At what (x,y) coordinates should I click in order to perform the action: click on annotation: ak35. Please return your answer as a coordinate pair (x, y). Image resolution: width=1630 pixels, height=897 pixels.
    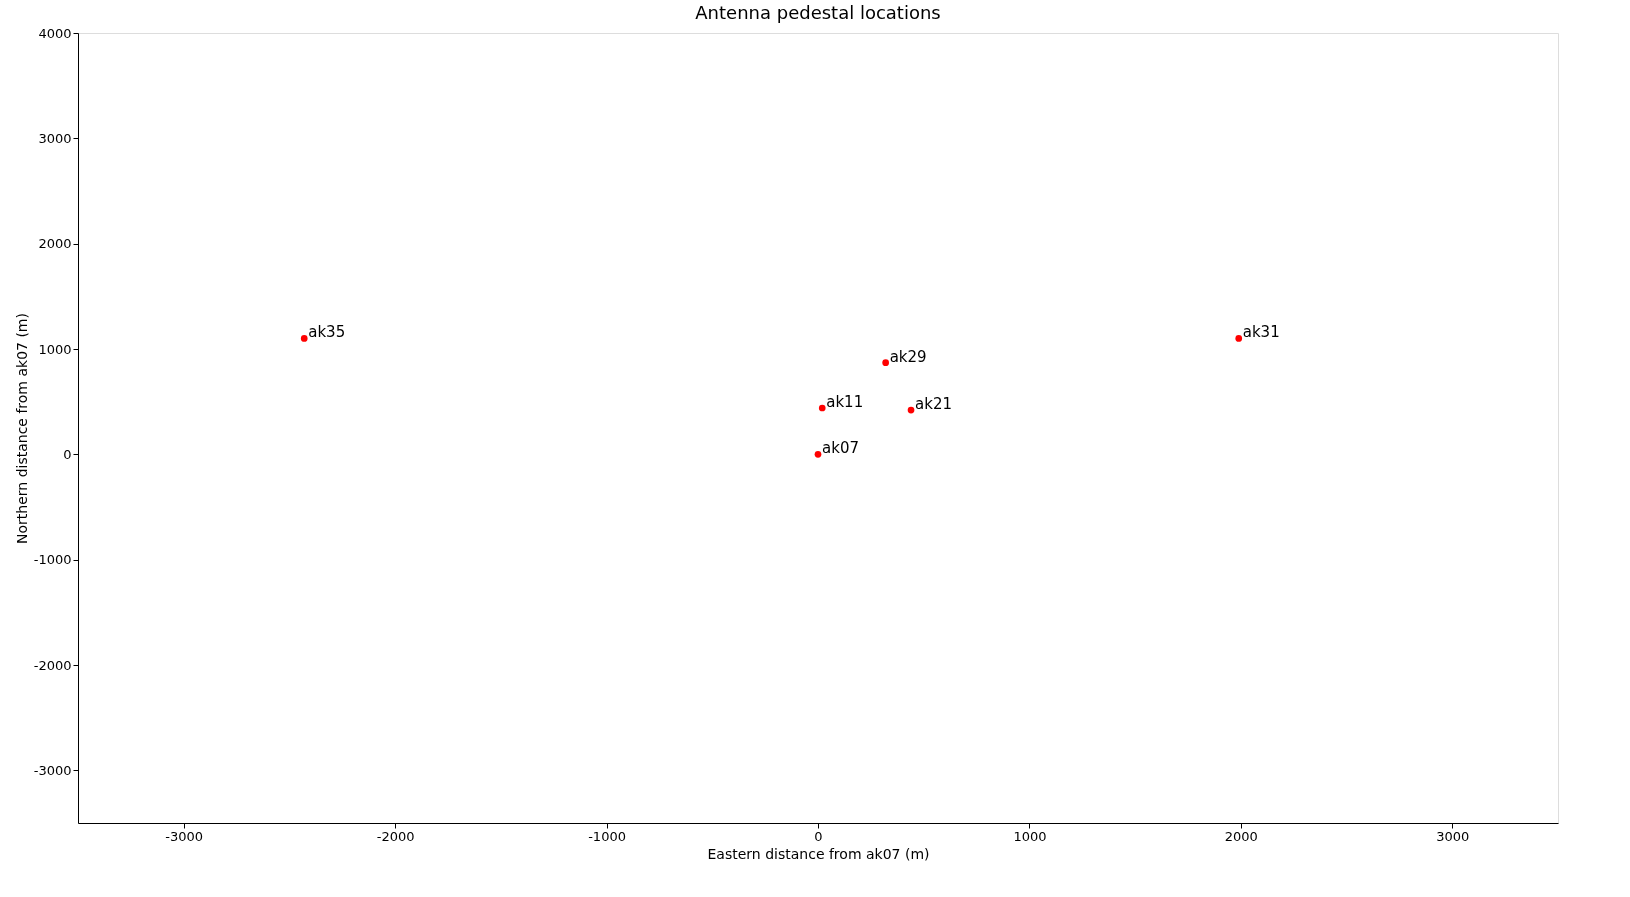
    Looking at the image, I should click on (327, 332).